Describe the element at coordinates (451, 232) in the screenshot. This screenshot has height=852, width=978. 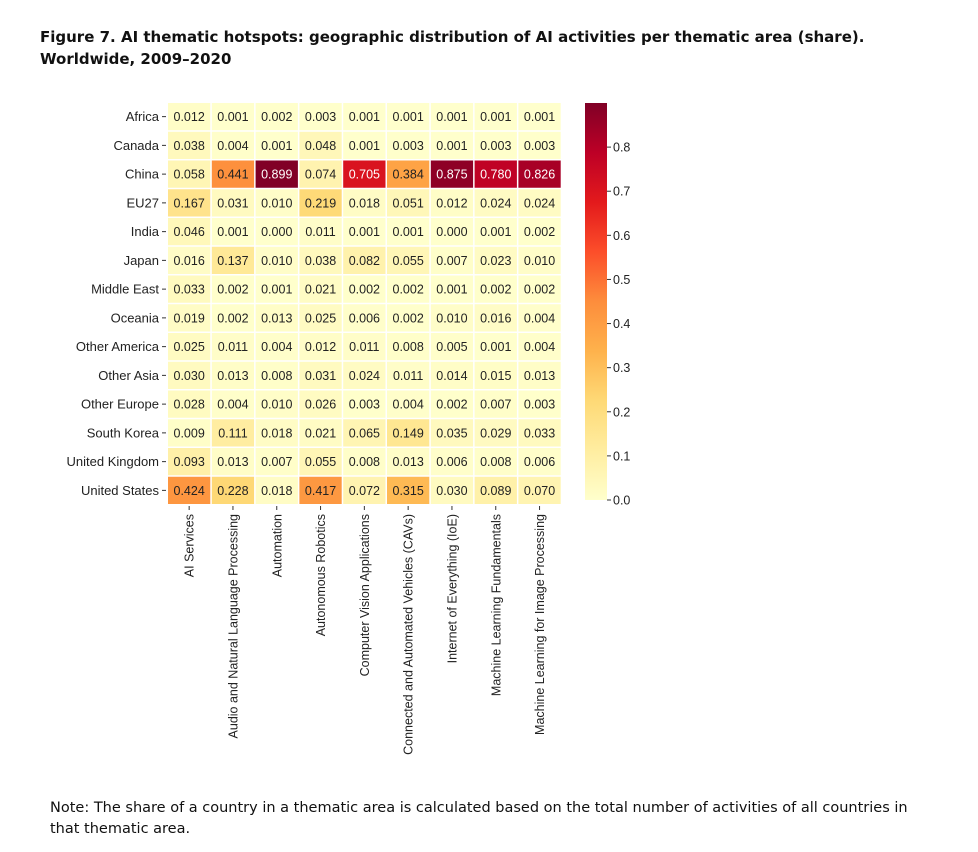
I see `cell-value-label: 0.000` at that location.